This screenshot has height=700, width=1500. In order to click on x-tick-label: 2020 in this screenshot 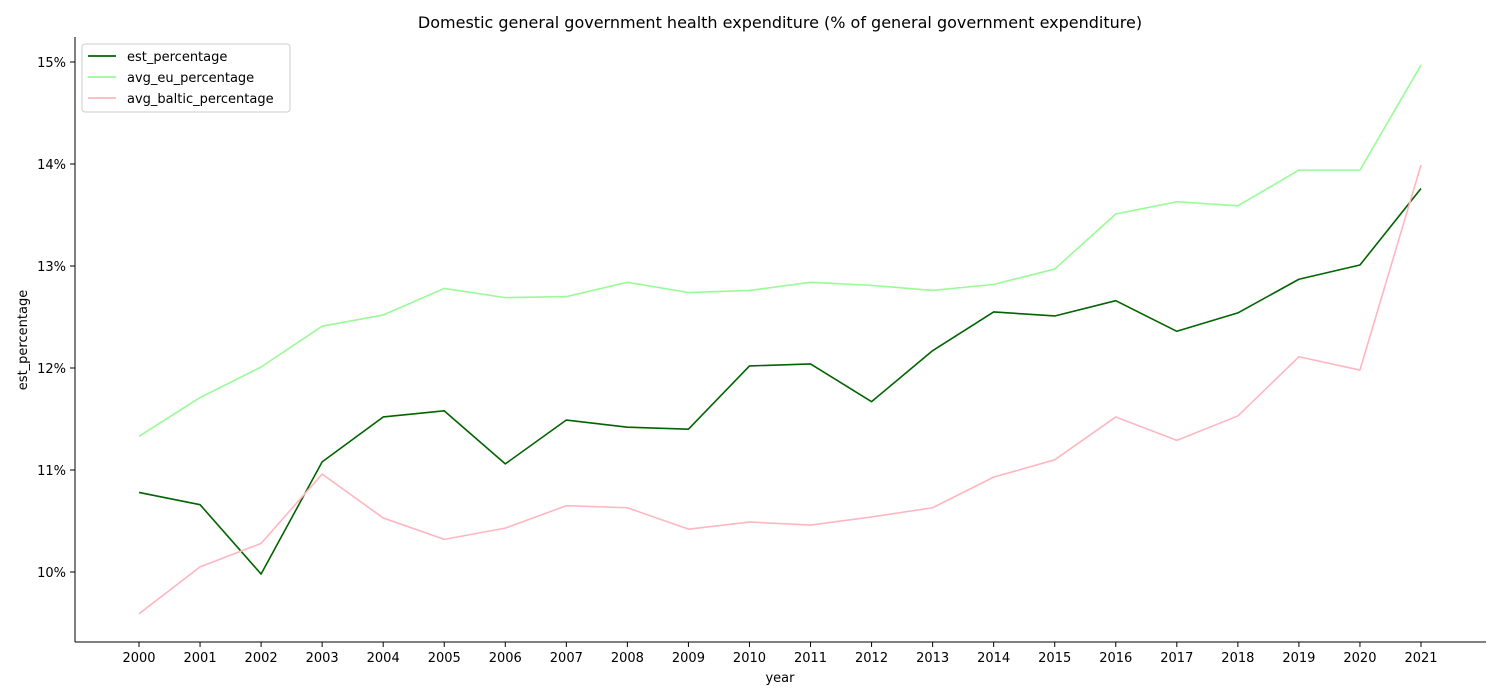, I will do `click(1359, 658)`.